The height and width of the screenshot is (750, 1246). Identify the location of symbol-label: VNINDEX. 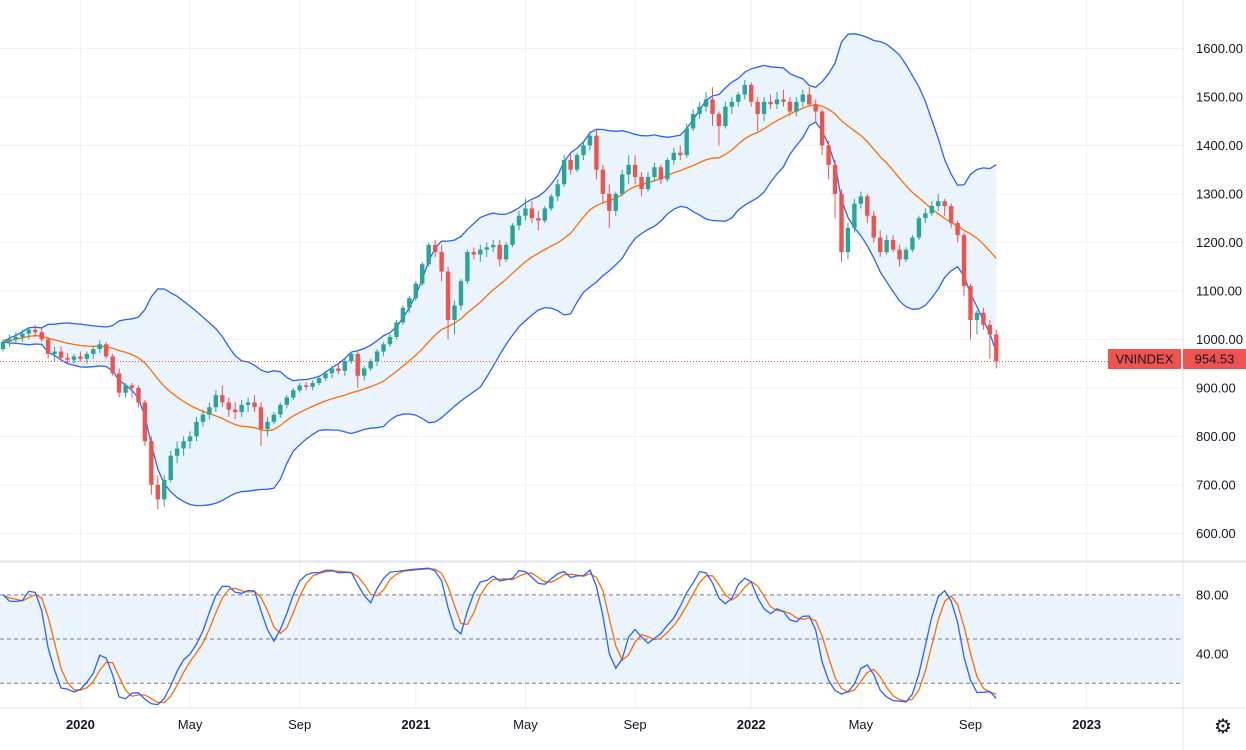
(1145, 359).